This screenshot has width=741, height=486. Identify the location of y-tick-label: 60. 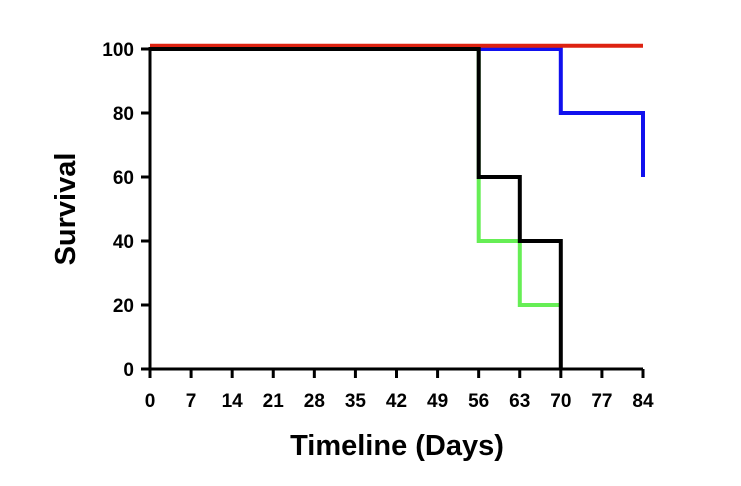
(123, 178).